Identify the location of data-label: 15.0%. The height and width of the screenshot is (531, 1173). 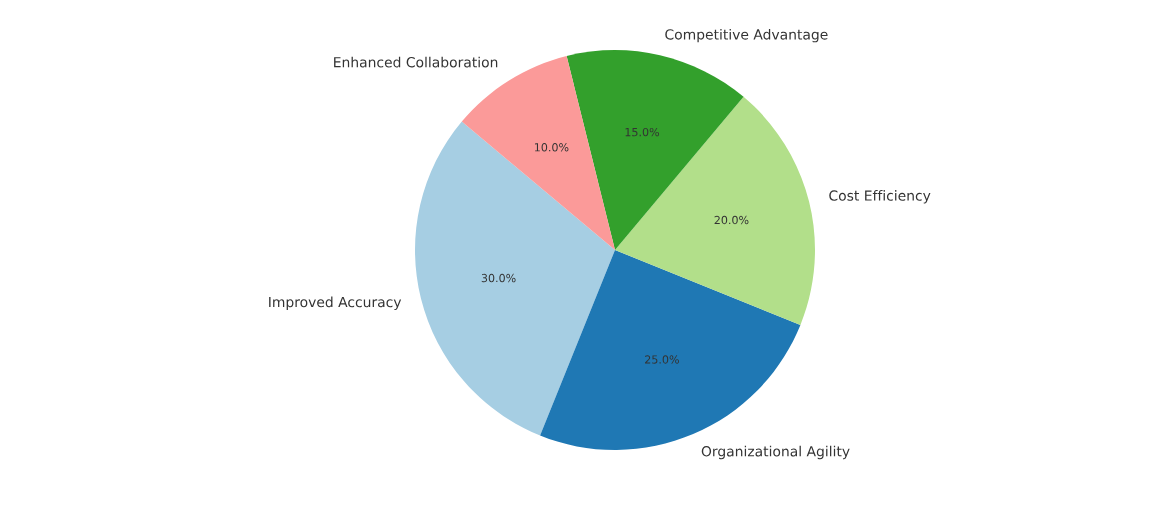
(642, 132).